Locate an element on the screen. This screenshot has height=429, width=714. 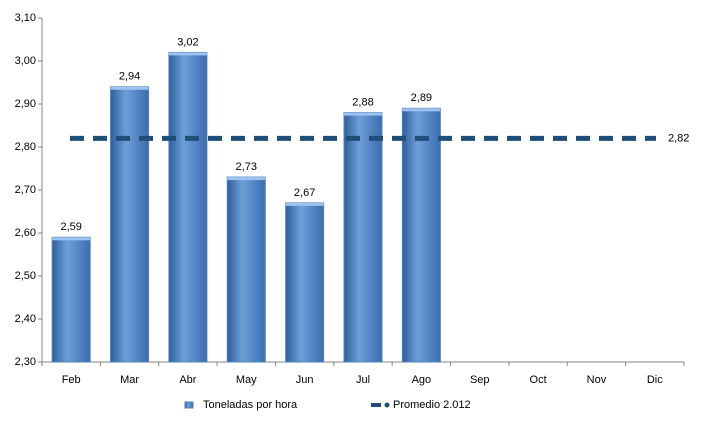
x-tick-label: May is located at coordinates (246, 380).